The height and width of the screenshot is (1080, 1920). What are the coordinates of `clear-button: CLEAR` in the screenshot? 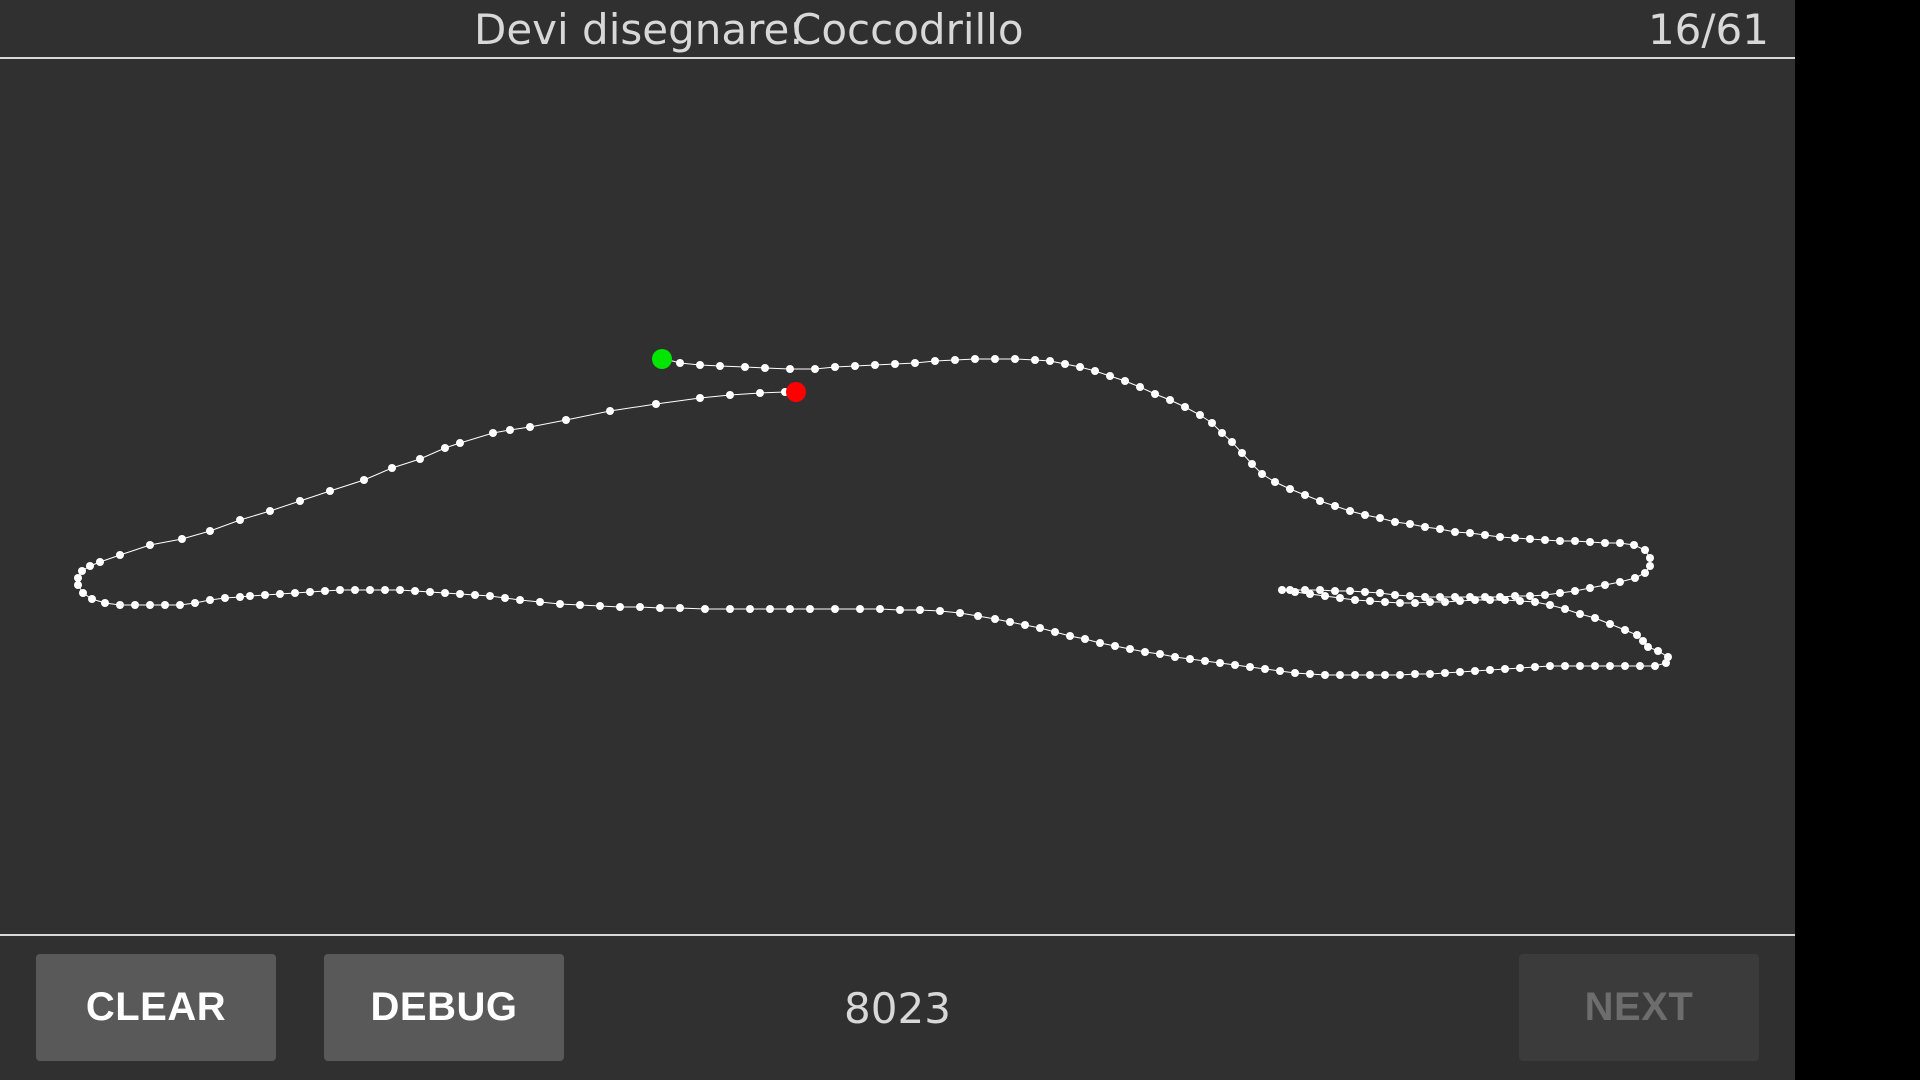 It's located at (156, 1007).